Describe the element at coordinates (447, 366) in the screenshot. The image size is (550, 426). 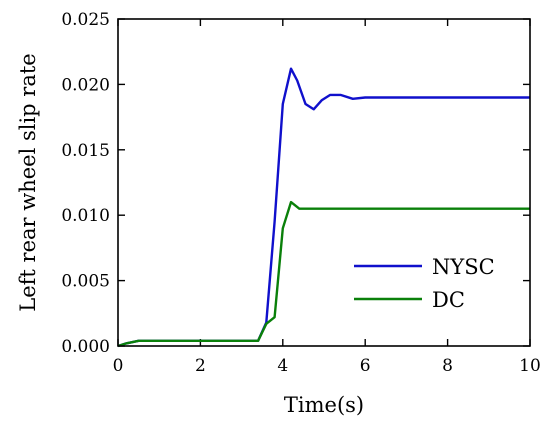
I see `x-tick-label: 8` at that location.